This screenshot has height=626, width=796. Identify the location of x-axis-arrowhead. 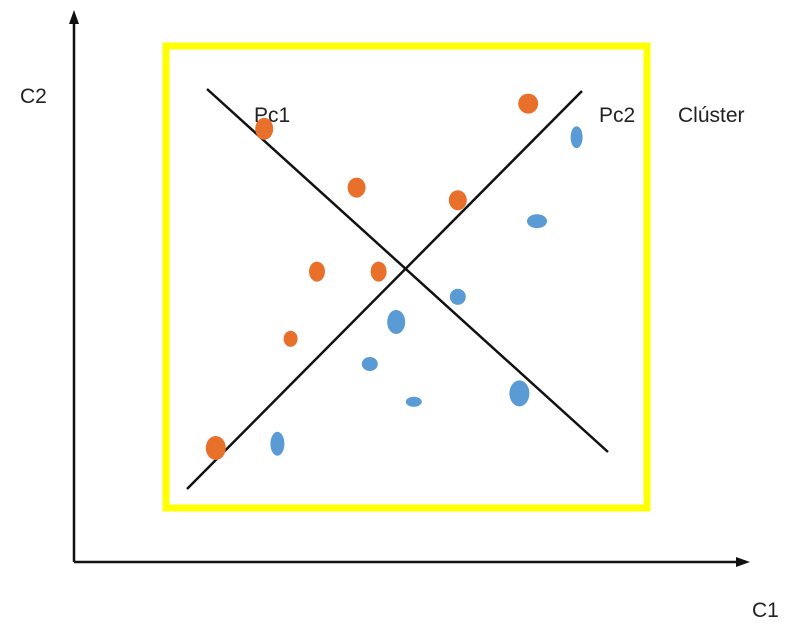
(743, 562).